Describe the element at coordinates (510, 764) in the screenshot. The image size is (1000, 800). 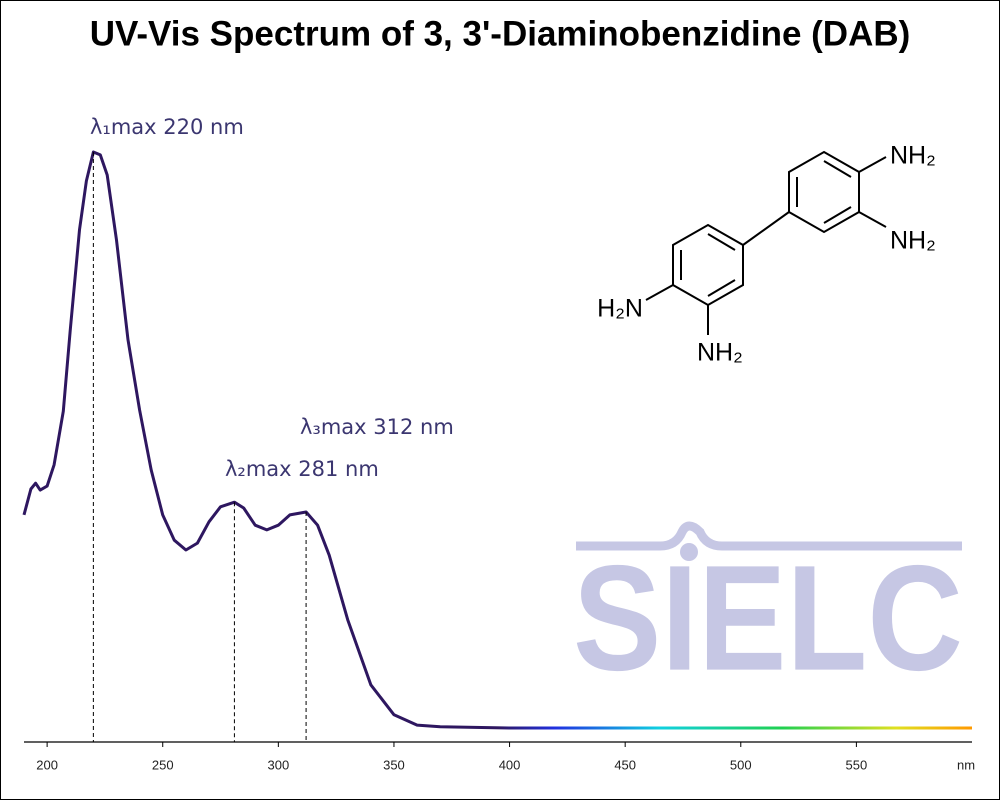
I see `x-tick-label: 400` at that location.